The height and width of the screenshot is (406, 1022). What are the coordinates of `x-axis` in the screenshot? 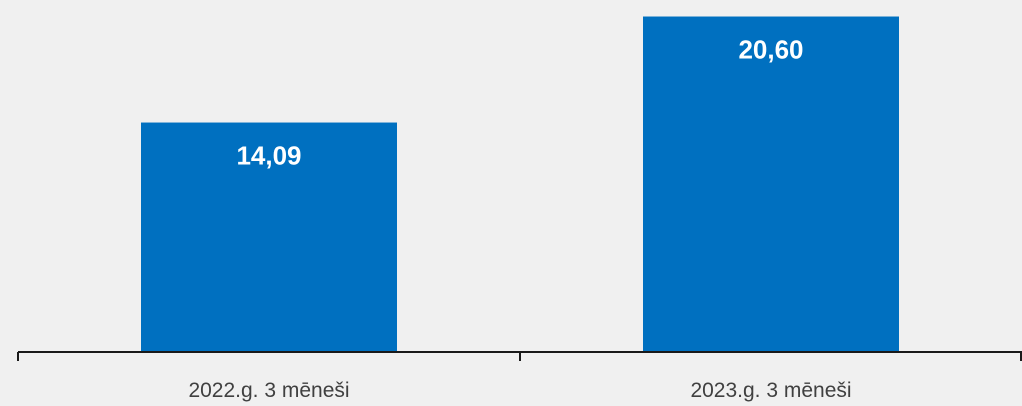 It's located at (519, 356).